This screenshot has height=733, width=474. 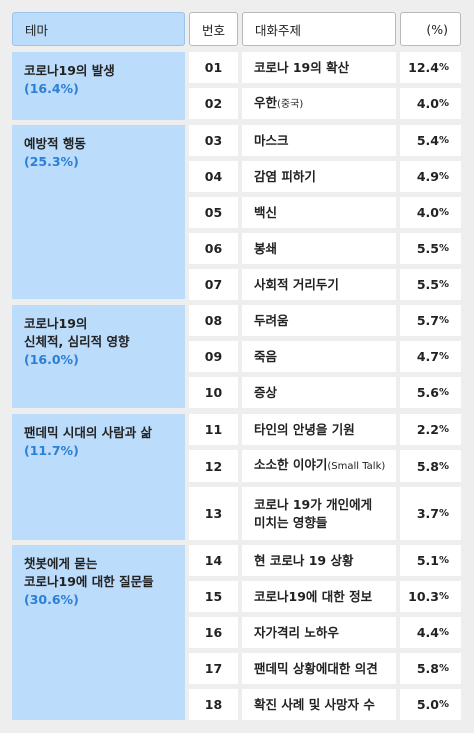 What do you see at coordinates (213, 513) in the screenshot?
I see `row-number: 13` at bounding box center [213, 513].